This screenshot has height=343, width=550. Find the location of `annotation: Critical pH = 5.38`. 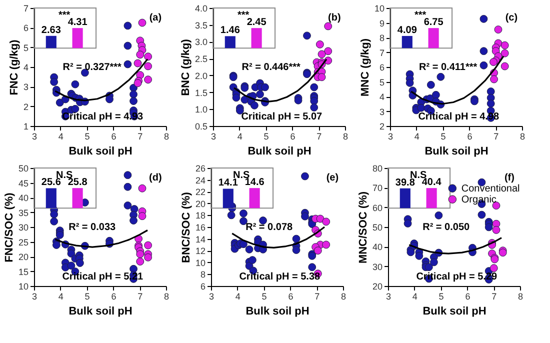

annotation: Critical pH = 5.38 is located at coordinates (280, 277).